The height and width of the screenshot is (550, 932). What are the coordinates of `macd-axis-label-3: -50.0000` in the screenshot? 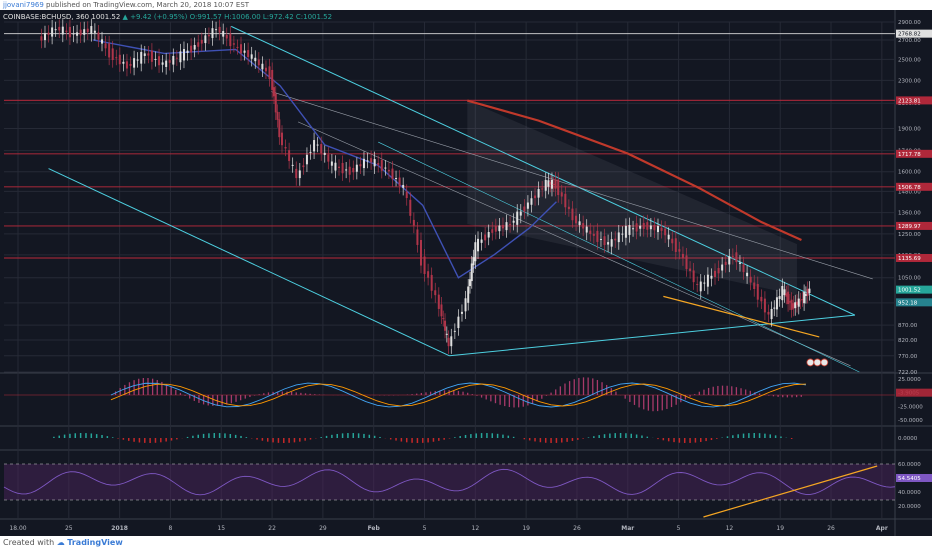 It's located at (910, 421).